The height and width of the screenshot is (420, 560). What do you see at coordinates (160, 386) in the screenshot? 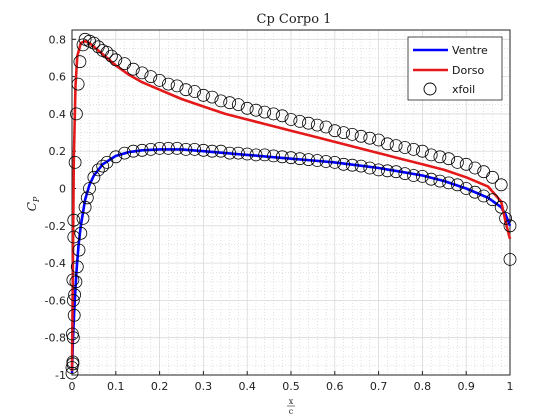
I see `x-tick-label: 0.2` at bounding box center [160, 386].